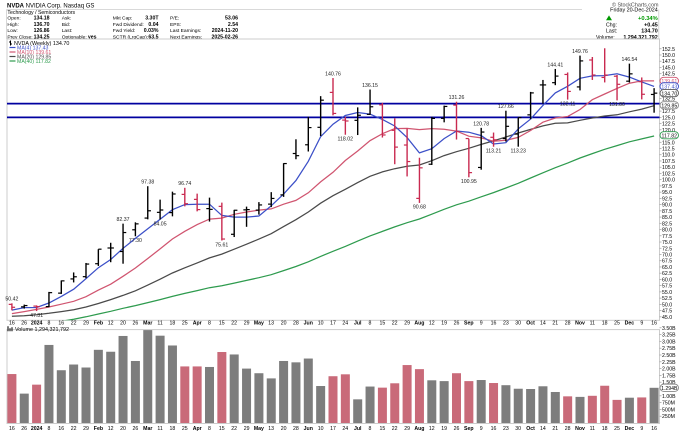  What do you see at coordinates (284, 323) in the screenshot?
I see `svg-text: 20` at bounding box center [284, 323].